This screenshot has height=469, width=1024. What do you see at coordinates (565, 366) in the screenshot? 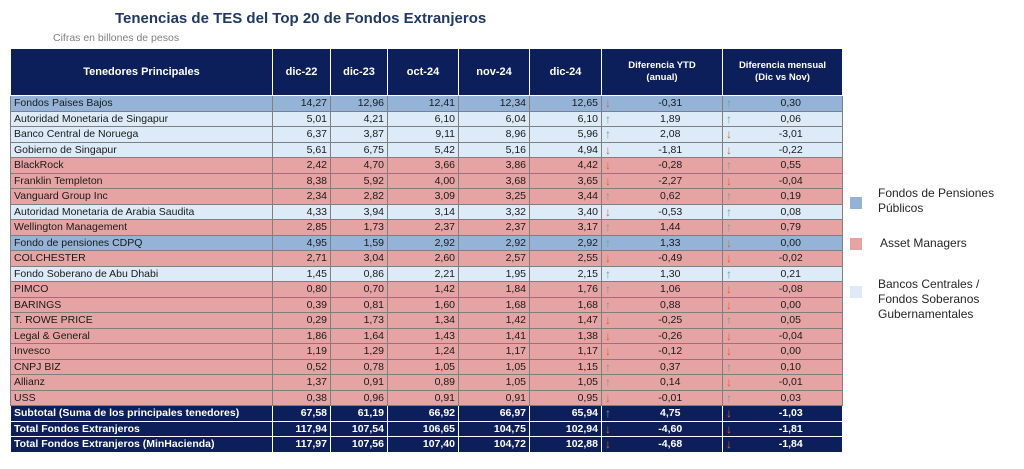
I see `value-cell: 1,15` at bounding box center [565, 366].